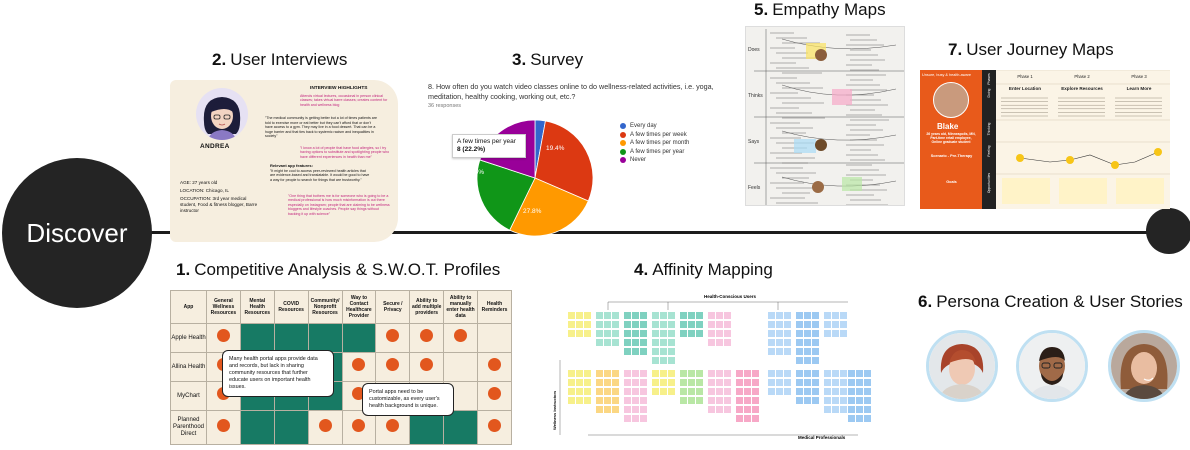 This screenshot has width=1190, height=450. What do you see at coordinates (280, 59) in the screenshot?
I see `interviews-title: 2. User Interviews` at bounding box center [280, 59].